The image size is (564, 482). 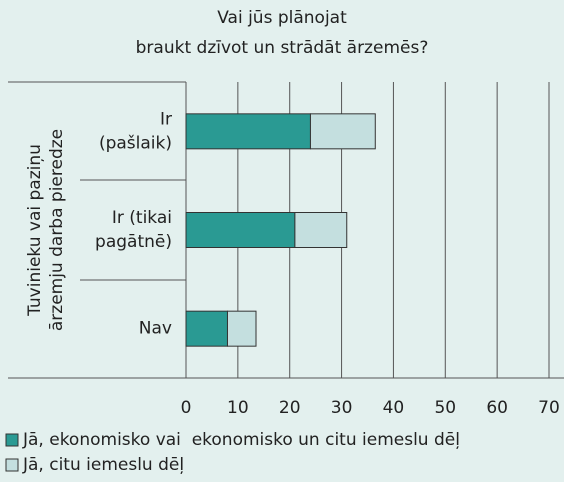 What do you see at coordinates (549, 408) in the screenshot?
I see `x-tick-label: 70` at bounding box center [549, 408].